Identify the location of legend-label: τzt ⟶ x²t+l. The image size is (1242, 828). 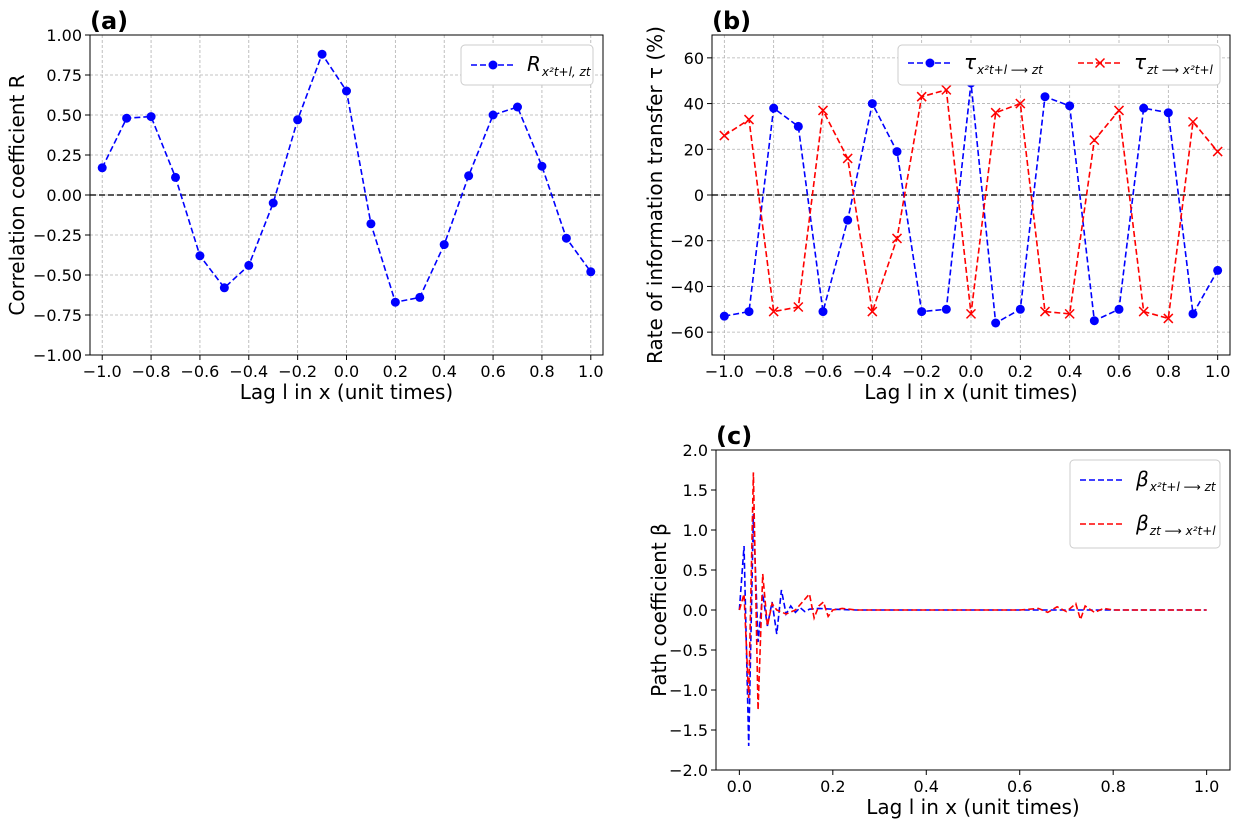
(1174, 63).